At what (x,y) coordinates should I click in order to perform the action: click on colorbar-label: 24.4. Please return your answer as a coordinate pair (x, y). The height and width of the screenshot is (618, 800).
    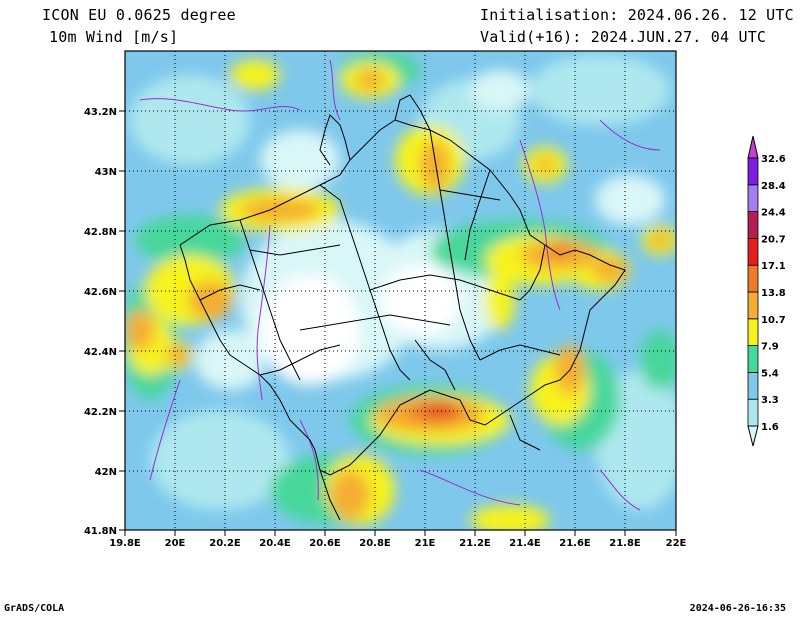
    Looking at the image, I should click on (773, 213).